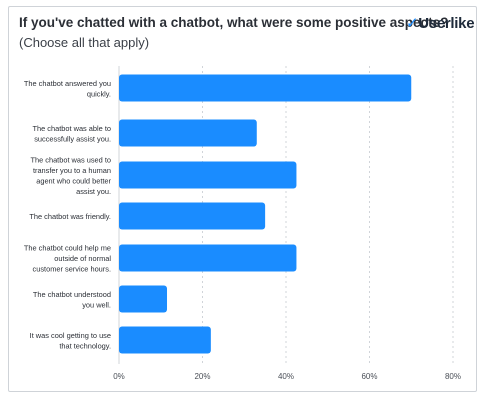 The image size is (483, 400). Describe the element at coordinates (286, 376) in the screenshot. I see `x-tick-label: 40%` at that location.